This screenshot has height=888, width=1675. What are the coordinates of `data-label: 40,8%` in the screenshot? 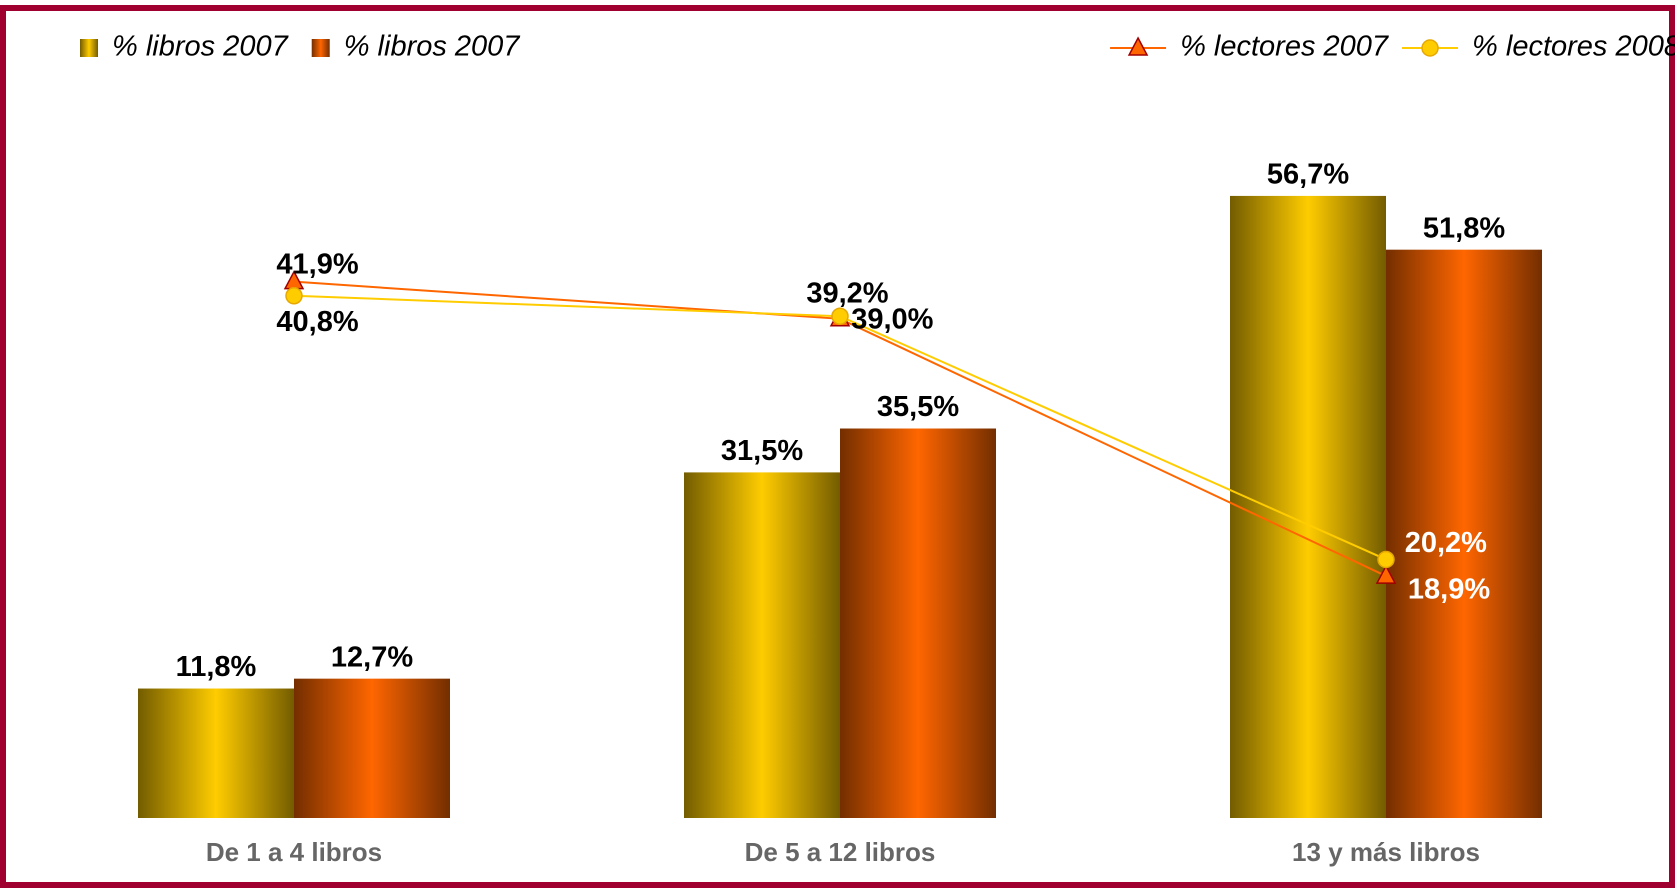 It's located at (317, 322).